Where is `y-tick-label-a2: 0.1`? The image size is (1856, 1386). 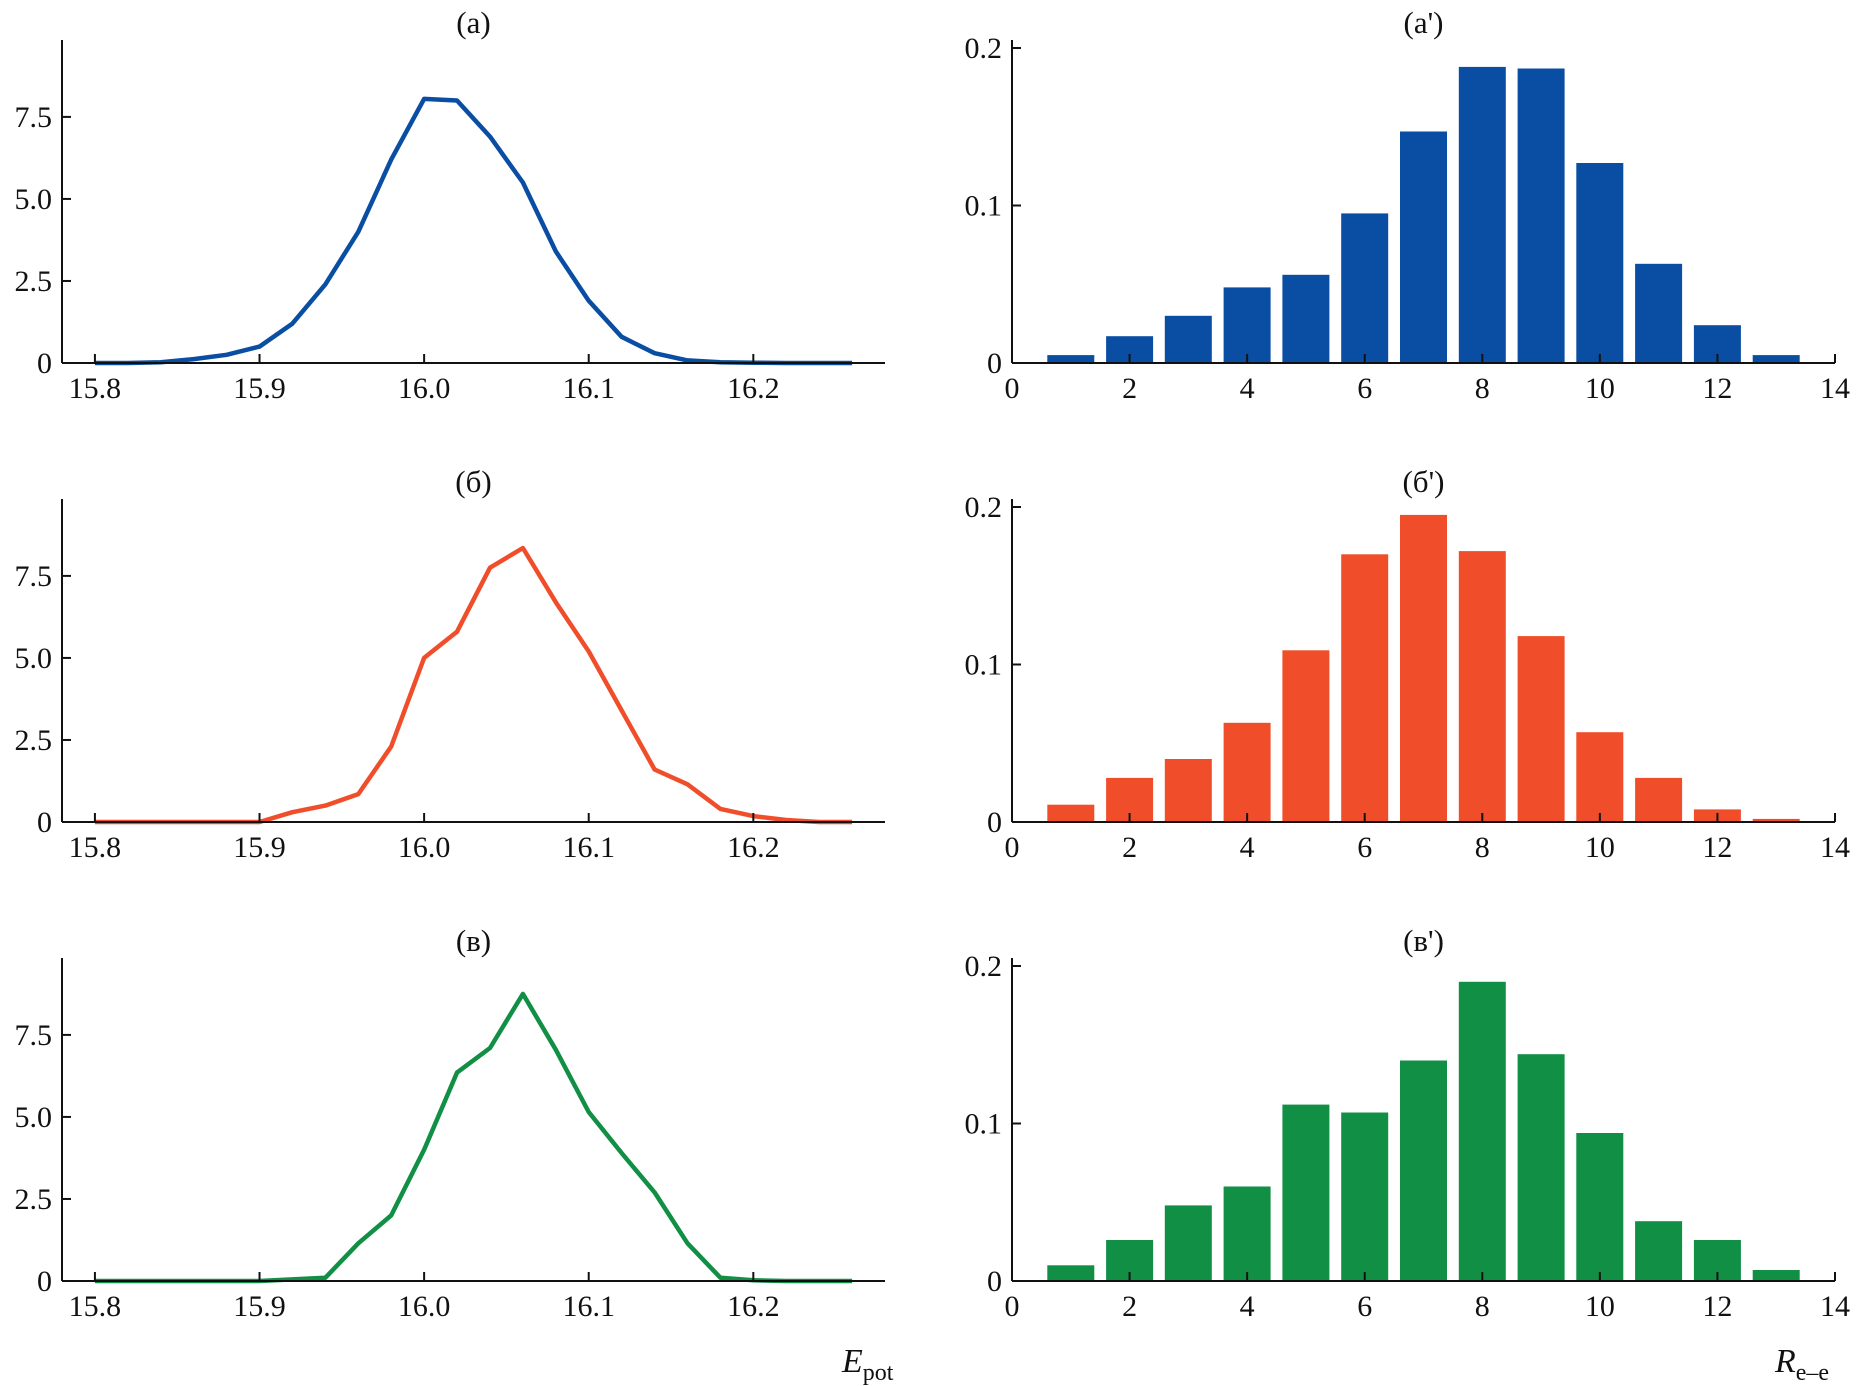 y-tick-label-a2: 0.1 is located at coordinates (984, 206).